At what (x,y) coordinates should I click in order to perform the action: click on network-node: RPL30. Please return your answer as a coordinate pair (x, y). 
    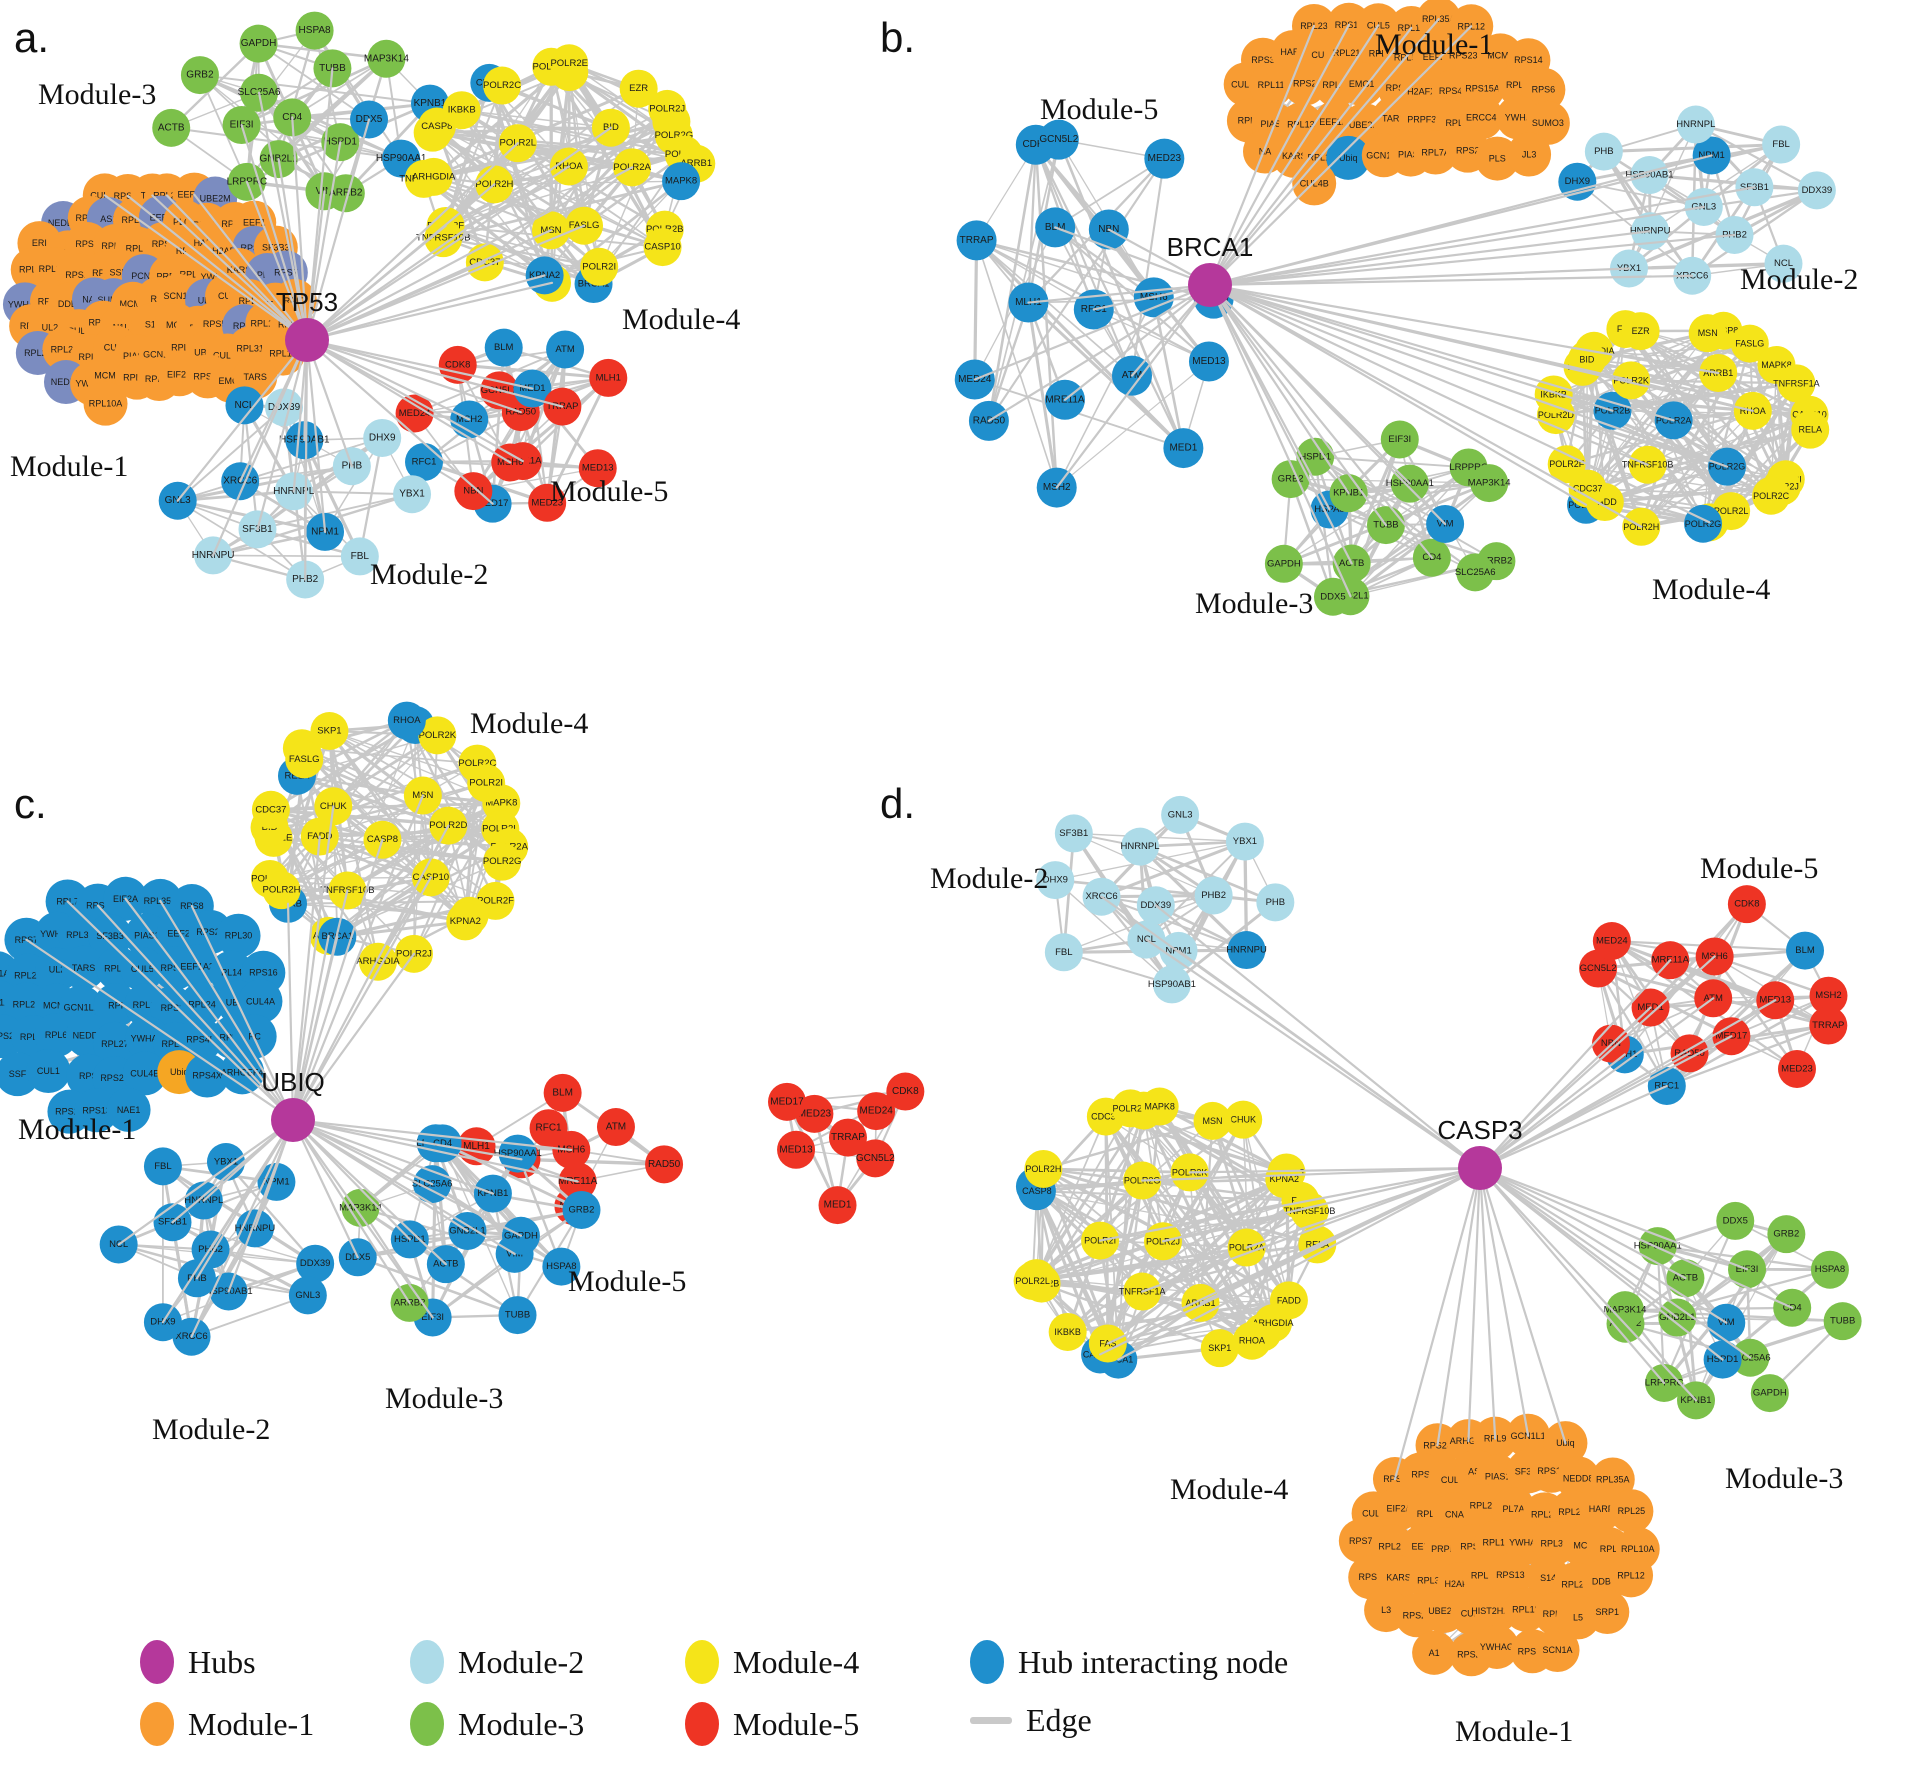
    Looking at the image, I should click on (238, 935).